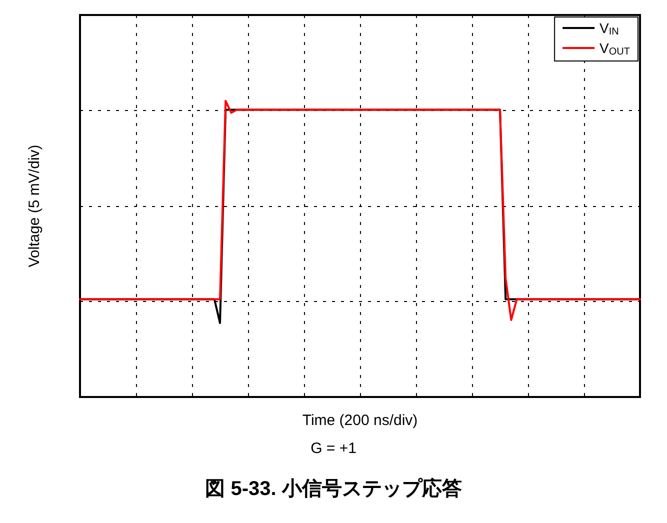  Describe the element at coordinates (360, 420) in the screenshot. I see `x-axis-title: Time (200 ns/div)` at that location.